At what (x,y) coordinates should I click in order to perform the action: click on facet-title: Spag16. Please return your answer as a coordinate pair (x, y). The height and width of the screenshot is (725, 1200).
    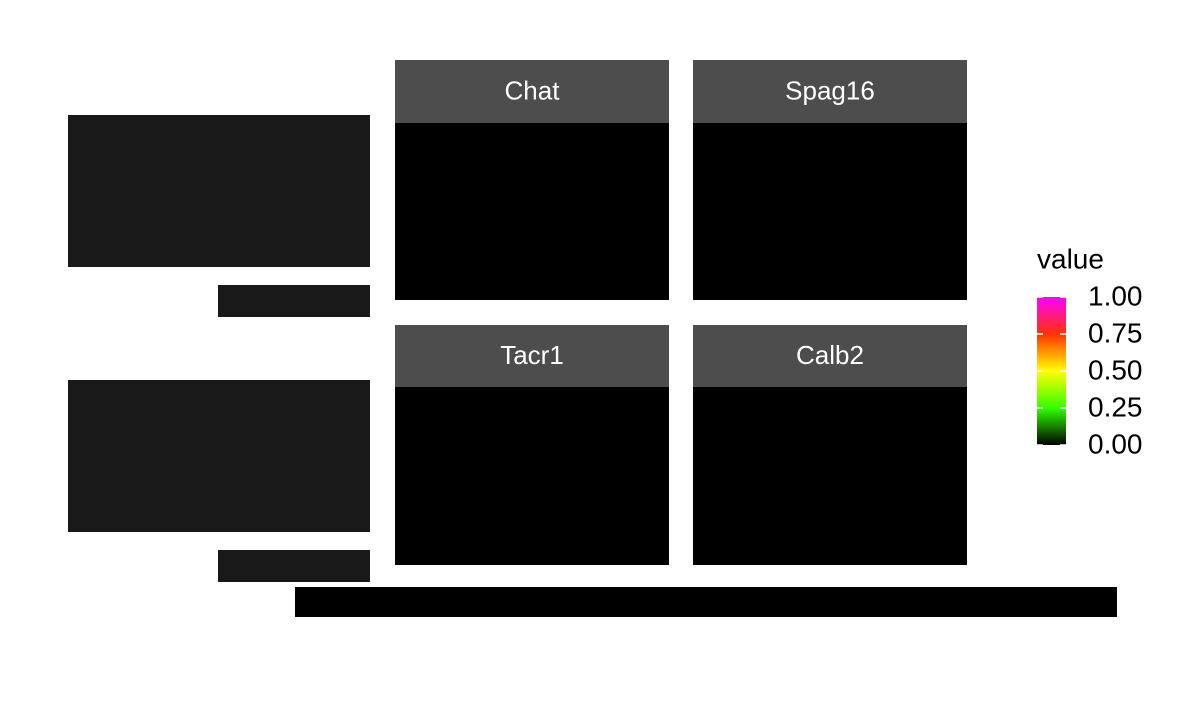
    Looking at the image, I should click on (830, 90).